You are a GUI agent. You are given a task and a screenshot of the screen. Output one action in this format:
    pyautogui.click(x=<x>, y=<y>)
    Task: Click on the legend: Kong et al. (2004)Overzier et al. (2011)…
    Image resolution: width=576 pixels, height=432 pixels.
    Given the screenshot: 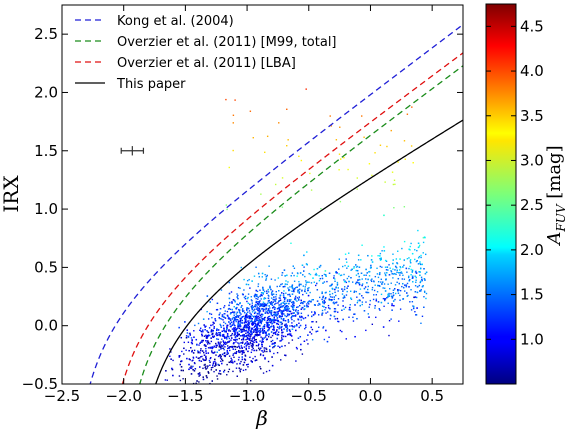 What is the action you would take?
    pyautogui.click(x=206, y=53)
    